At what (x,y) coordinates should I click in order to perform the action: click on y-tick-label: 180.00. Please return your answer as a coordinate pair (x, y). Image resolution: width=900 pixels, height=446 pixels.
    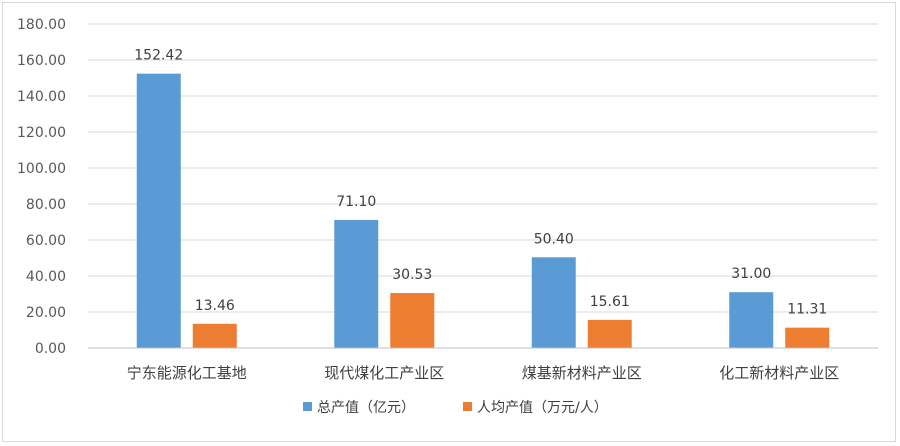
    Looking at the image, I should click on (41, 25).